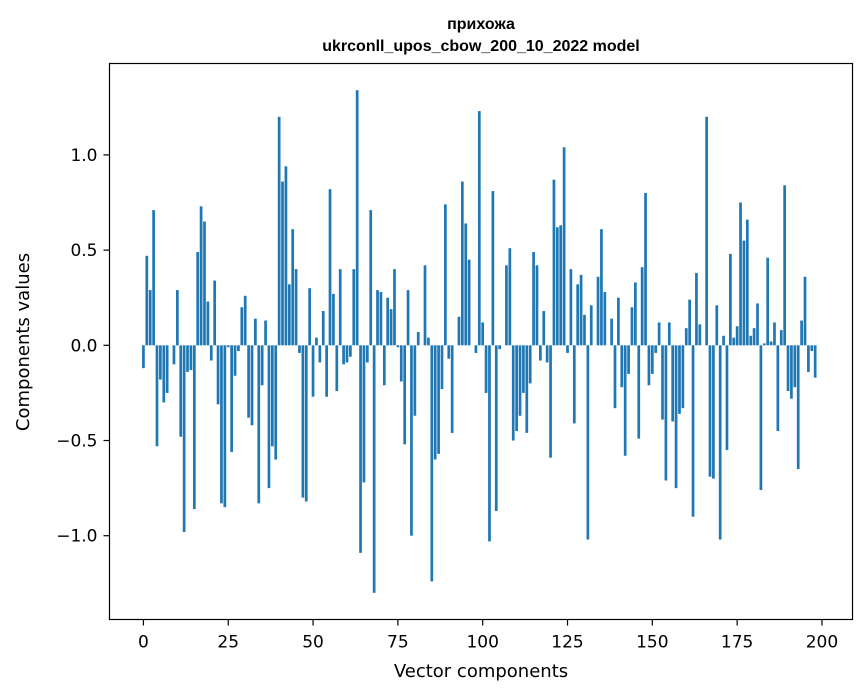  Describe the element at coordinates (482, 643) in the screenshot. I see `x-tick-label: 100` at that location.